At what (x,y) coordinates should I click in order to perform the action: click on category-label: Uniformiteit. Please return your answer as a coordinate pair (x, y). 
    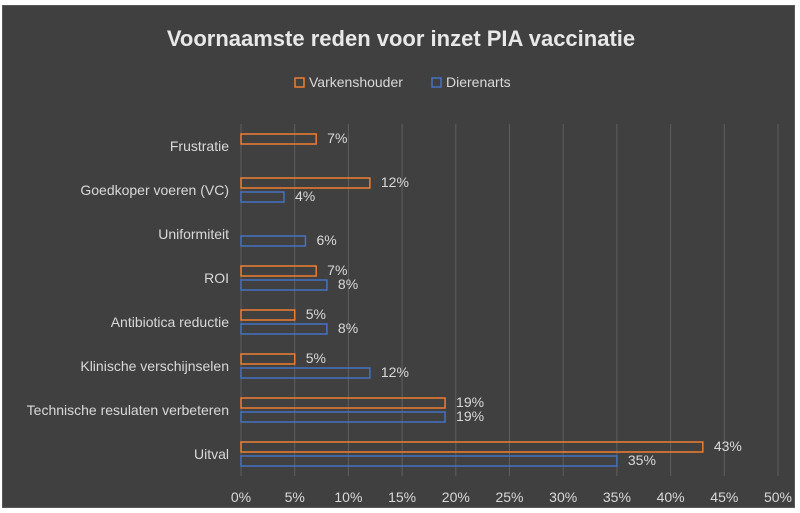
    Looking at the image, I should click on (193, 234).